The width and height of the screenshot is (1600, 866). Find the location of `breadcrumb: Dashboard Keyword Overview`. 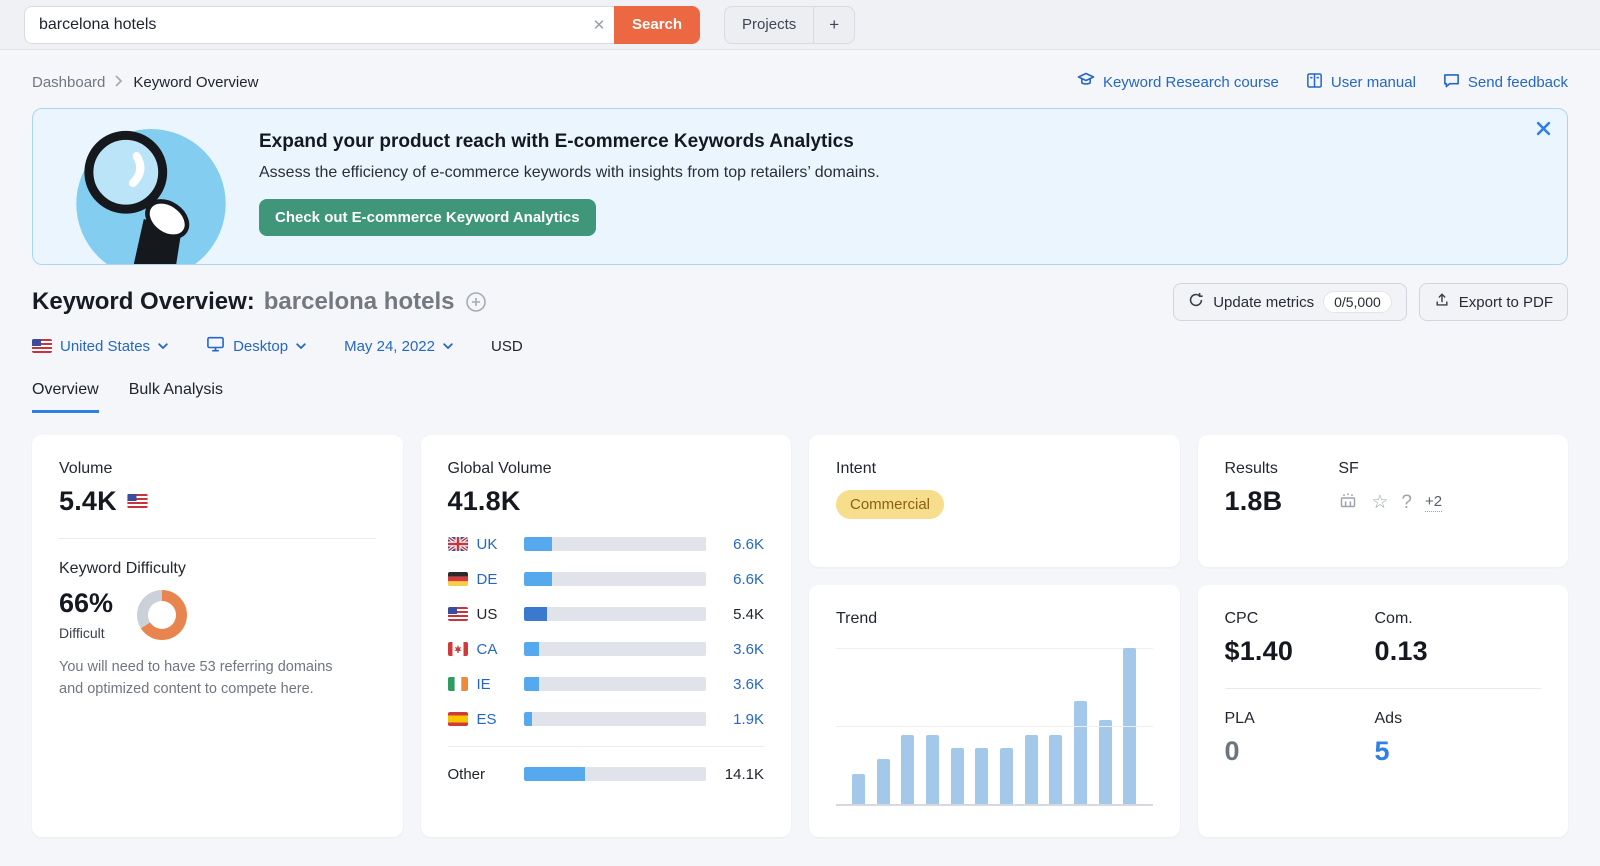

breadcrumb: Dashboard Keyword Overview is located at coordinates (145, 82).